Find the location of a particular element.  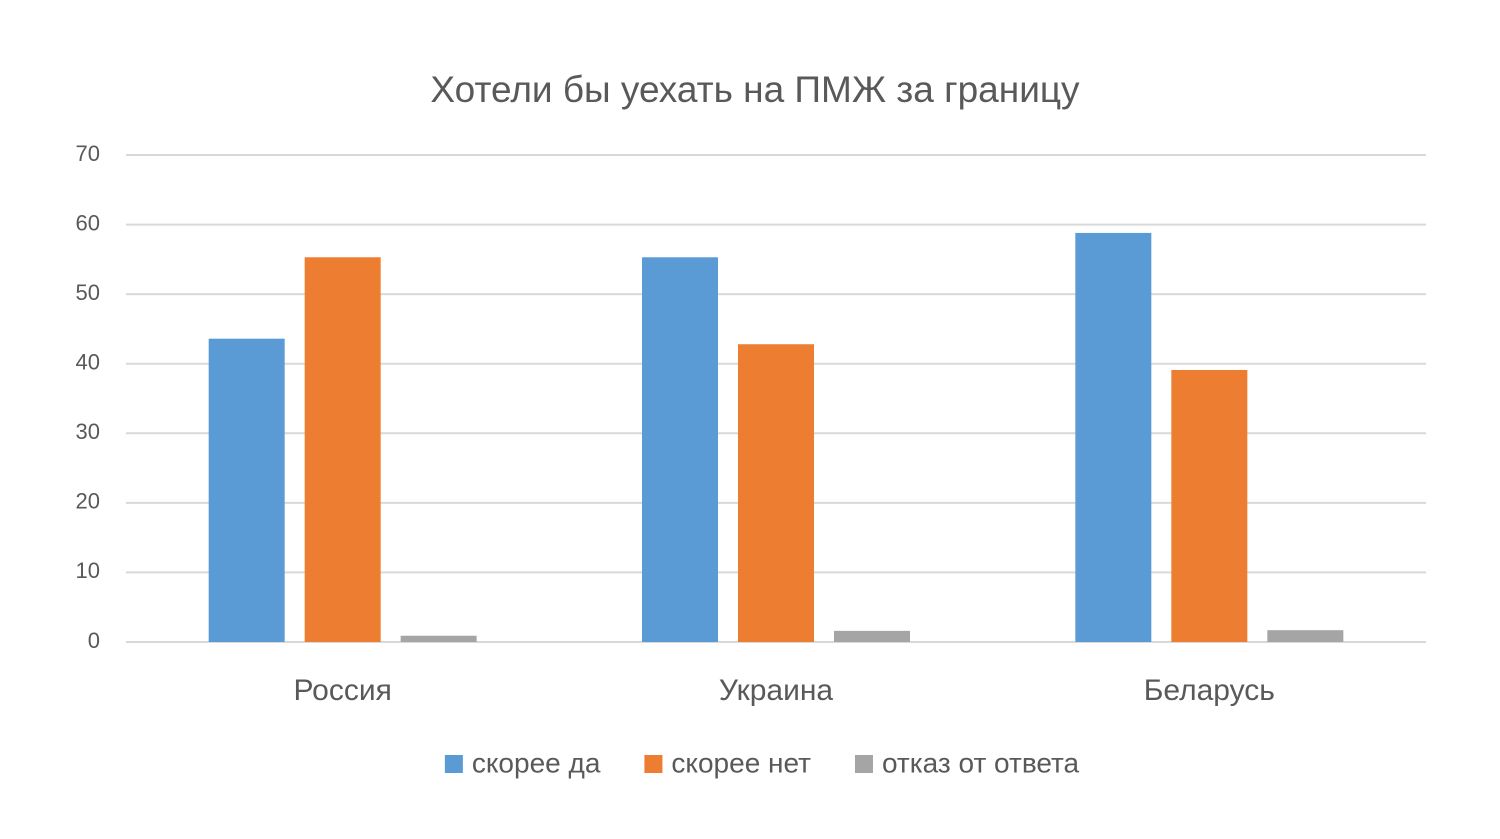

x-tick-label: Украина is located at coordinates (776, 690).